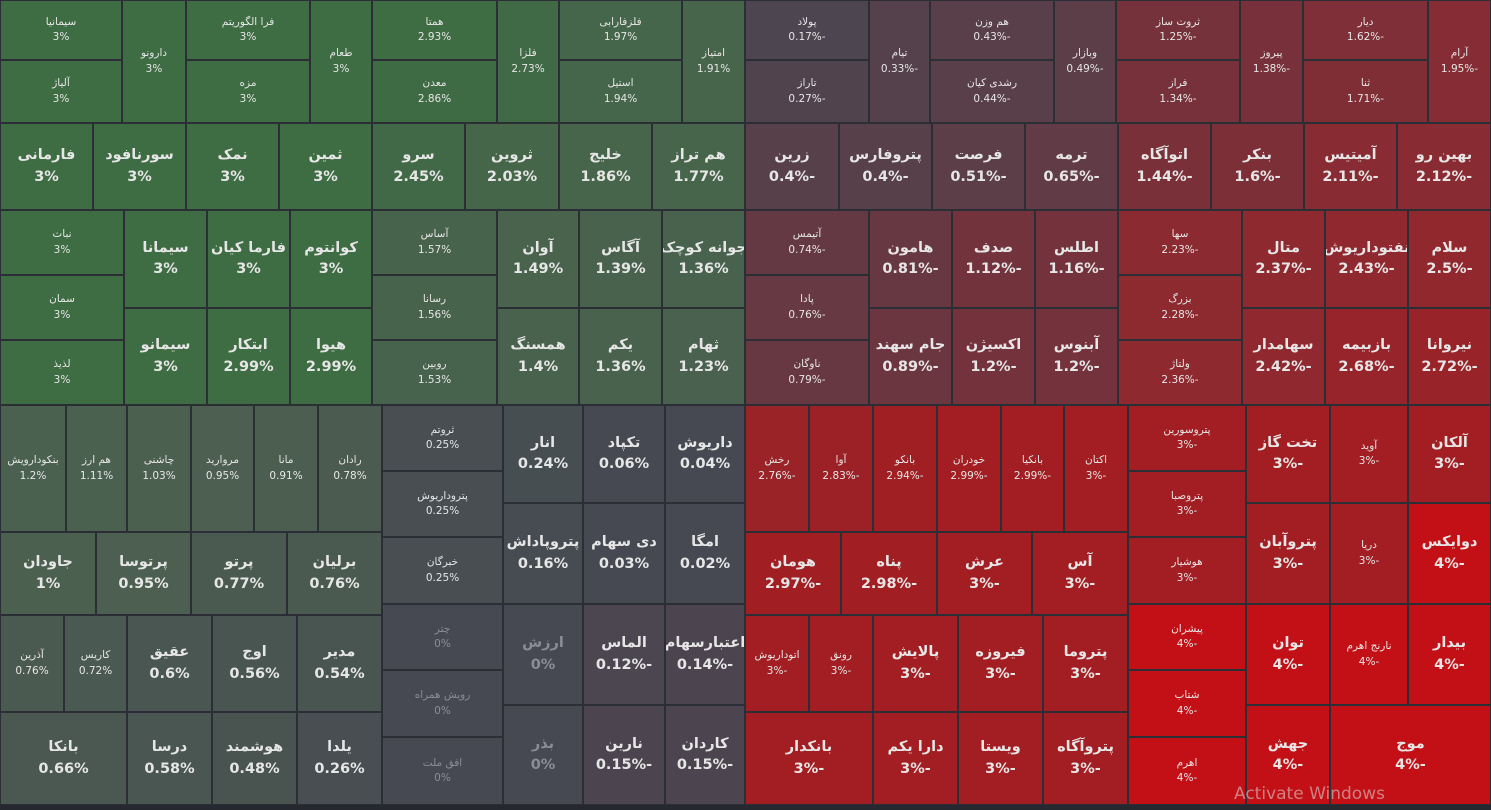  Describe the element at coordinates (254, 768) in the screenshot. I see `change-label: 0.48%` at that location.